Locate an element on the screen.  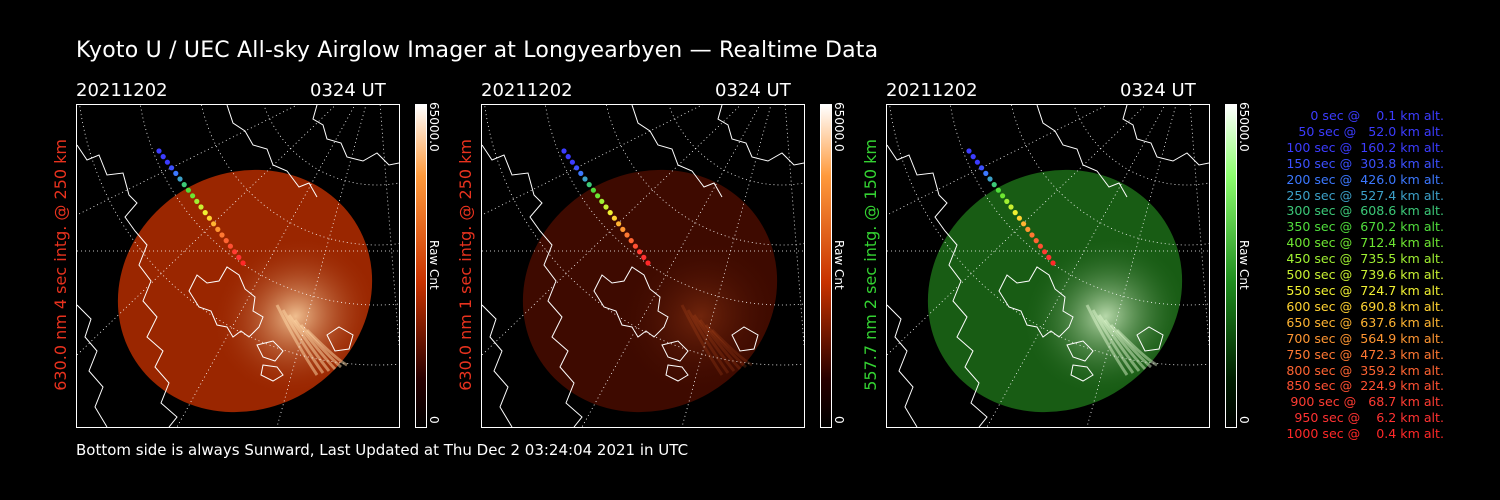
legend-row: 550 sec @ 724.7 km alt. is located at coordinates (1363, 290).